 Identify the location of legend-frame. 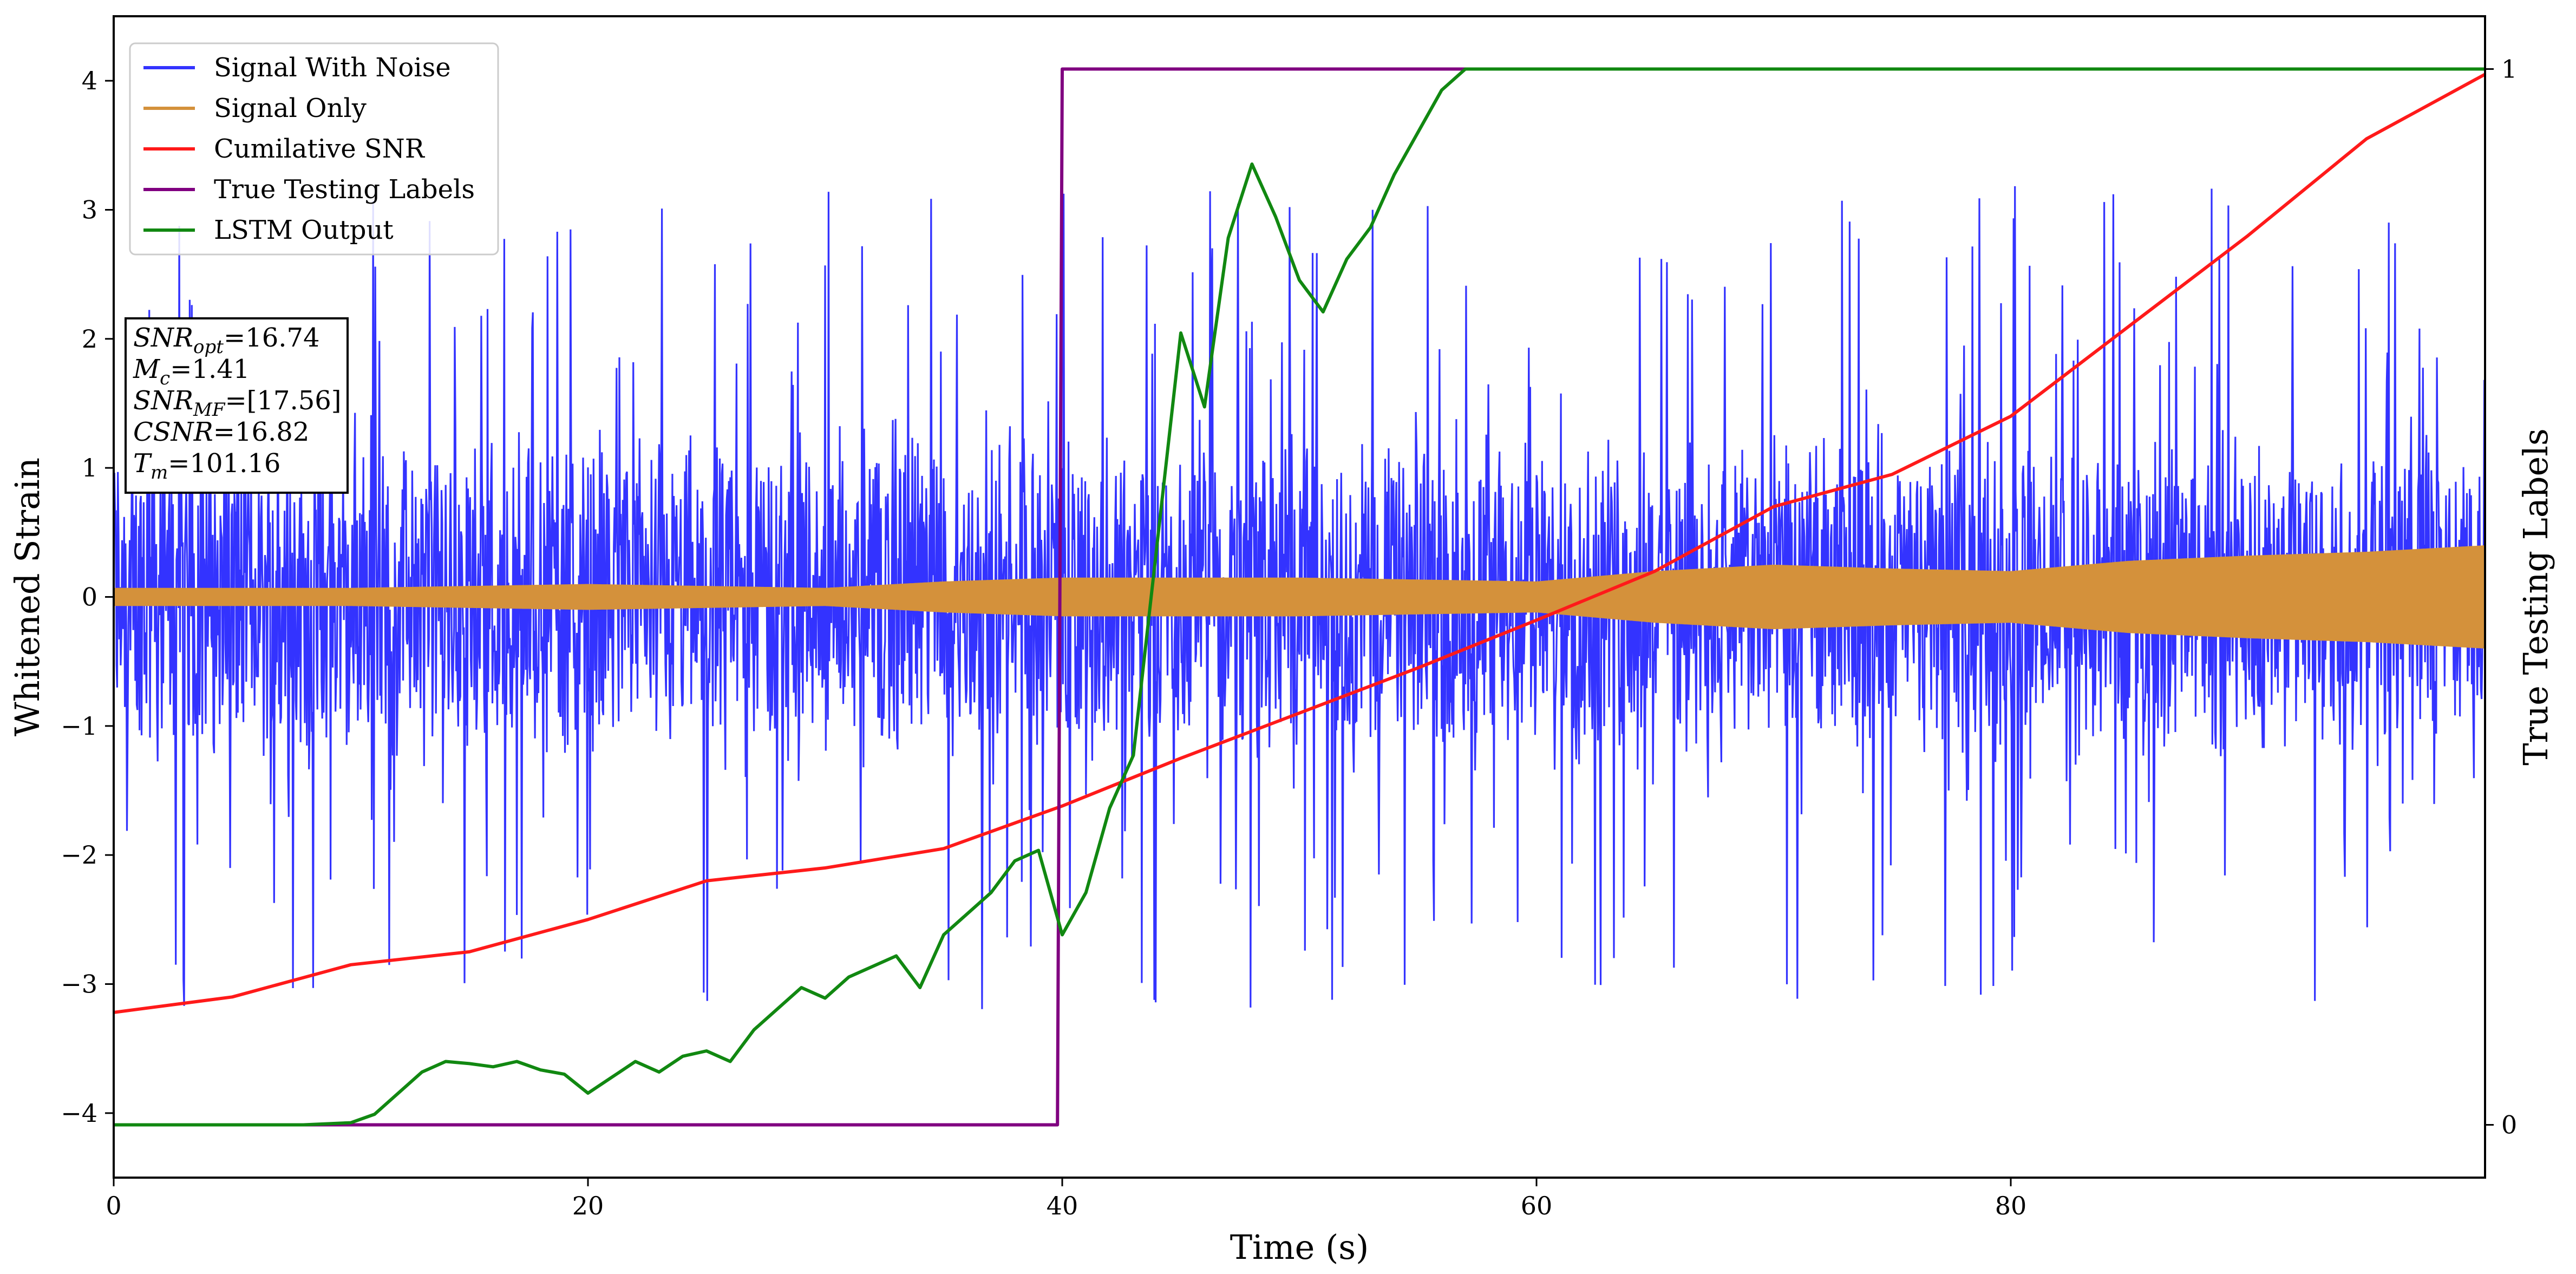
(314, 149).